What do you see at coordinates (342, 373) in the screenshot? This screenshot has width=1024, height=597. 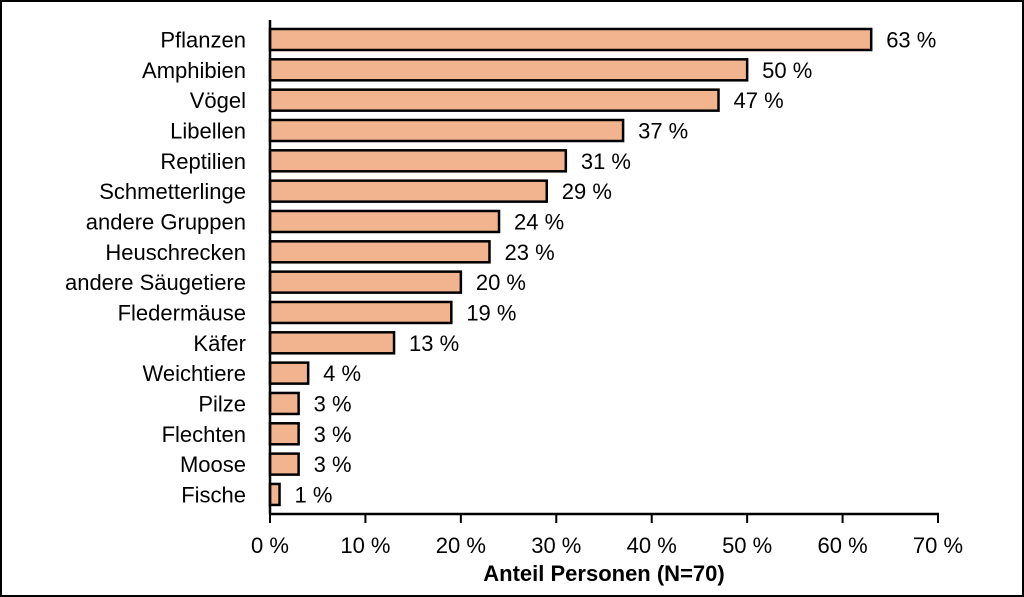 I see `value-label: 4 %` at bounding box center [342, 373].